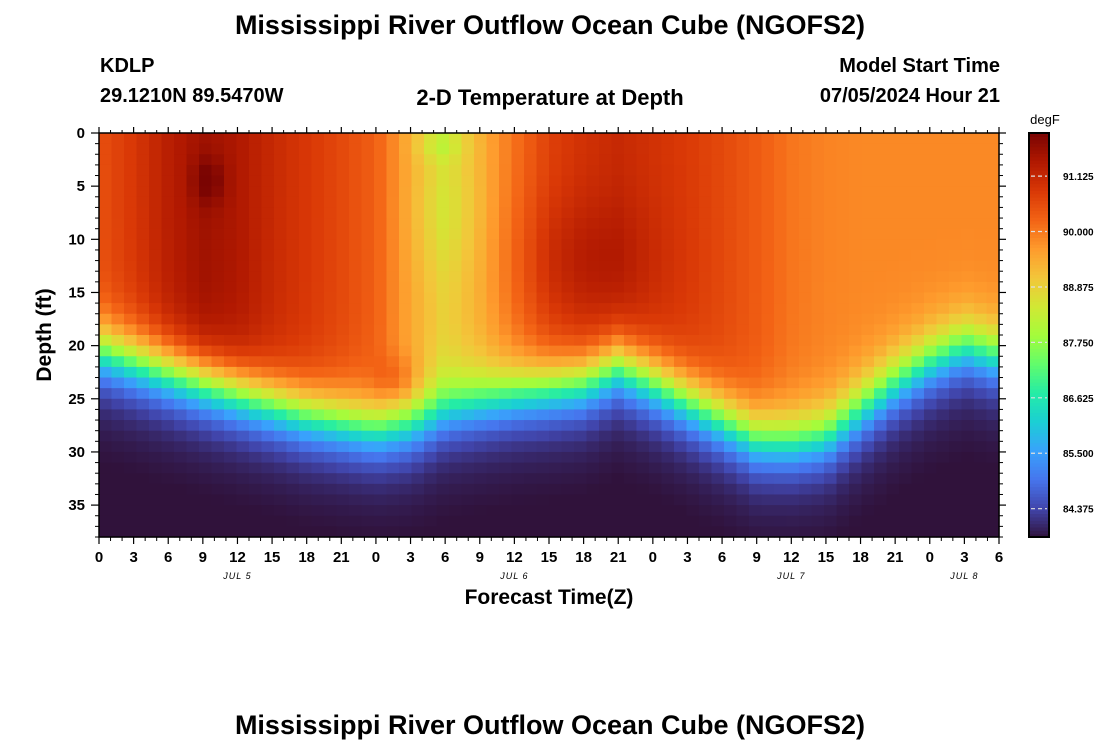 The image size is (1100, 750). Describe the element at coordinates (236, 576) in the screenshot. I see `day-label: JUL 5` at that location.